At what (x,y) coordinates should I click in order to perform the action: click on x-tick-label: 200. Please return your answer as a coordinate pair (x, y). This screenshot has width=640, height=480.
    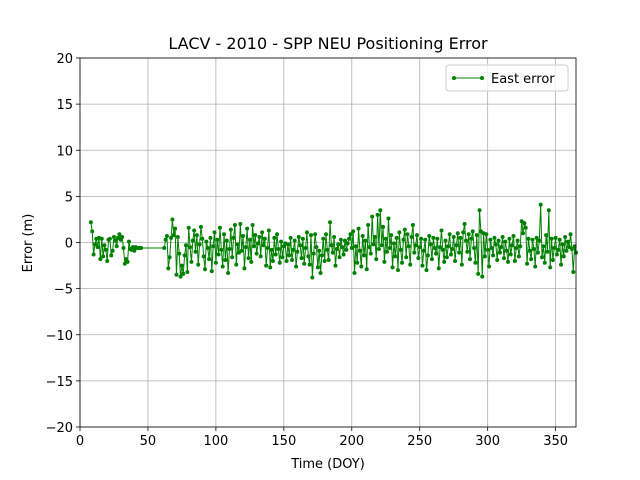
    Looking at the image, I should click on (351, 441).